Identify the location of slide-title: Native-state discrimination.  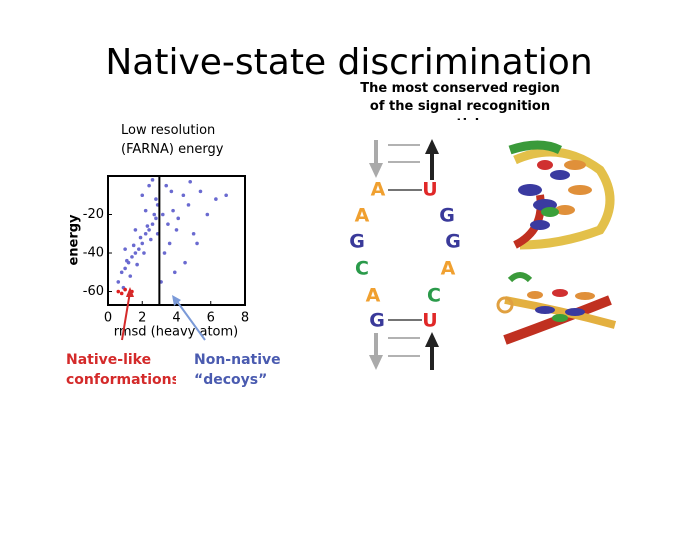
(348, 62).